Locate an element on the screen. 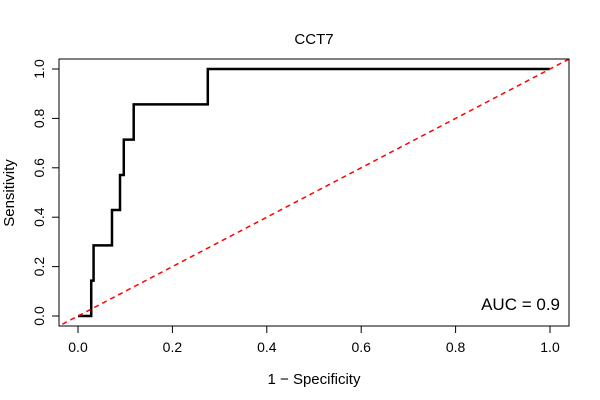 The width and height of the screenshot is (600, 400). y-tick-label: 1.0 is located at coordinates (39, 69).